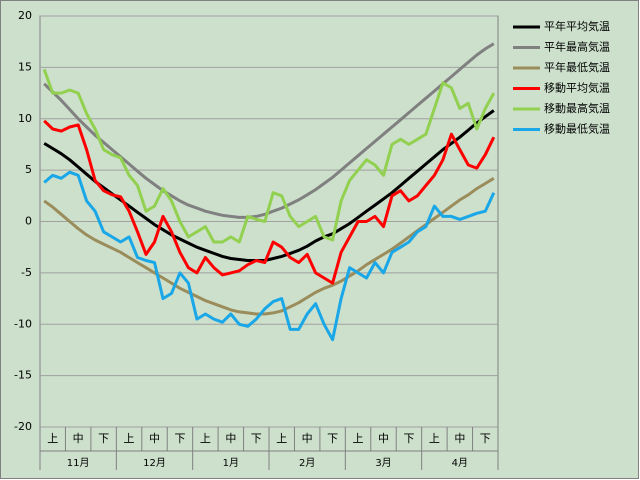 This screenshot has height=480, width=640. Describe the element at coordinates (25, 15) in the screenshot. I see `y-tick-label: 20` at that location.